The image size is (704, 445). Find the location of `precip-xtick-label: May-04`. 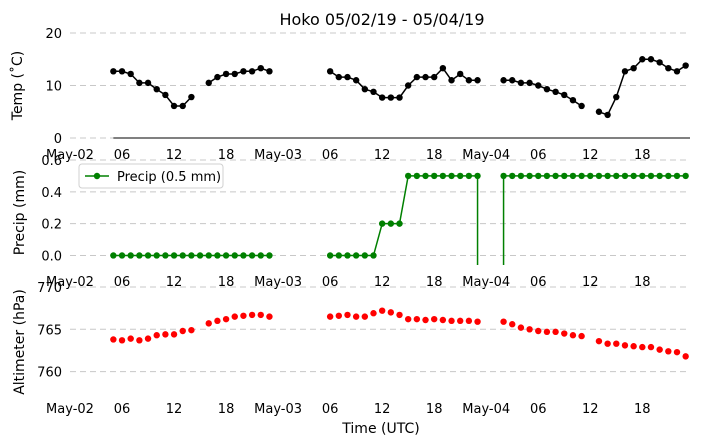

precip-xtick-label: May-04 is located at coordinates (486, 282).